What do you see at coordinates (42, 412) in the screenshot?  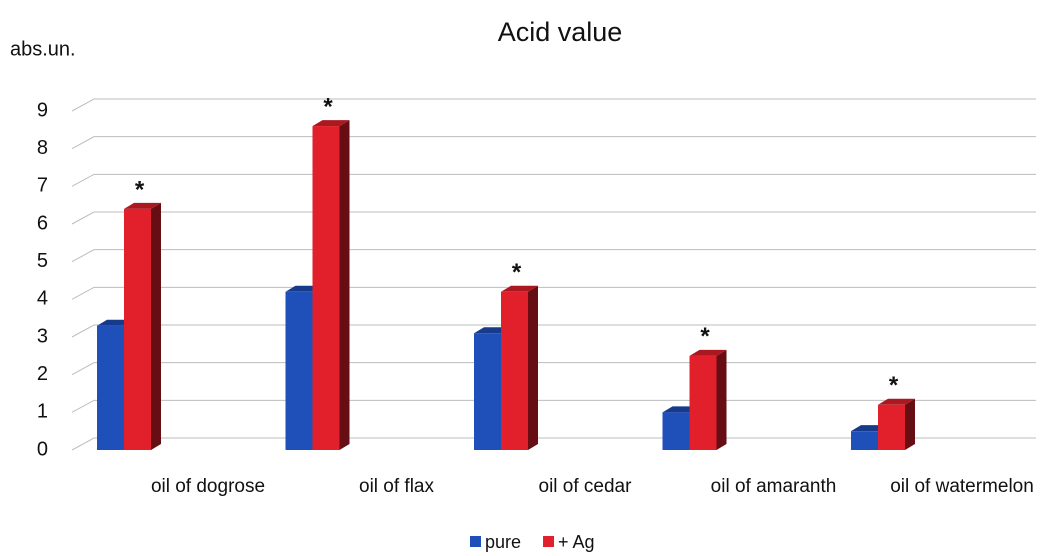 I see `y-tick-label: 1` at bounding box center [42, 412].